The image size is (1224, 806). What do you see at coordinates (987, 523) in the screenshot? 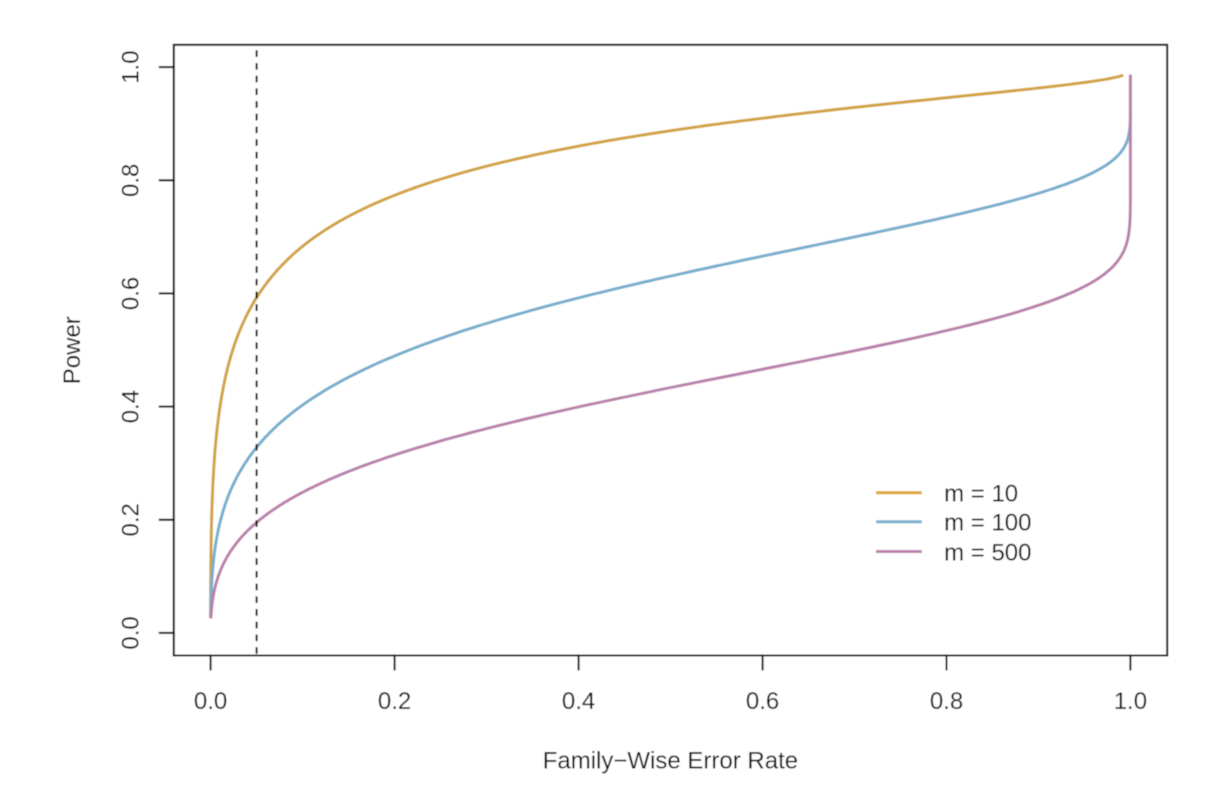
I see `svg-text: m = 100` at bounding box center [987, 523].